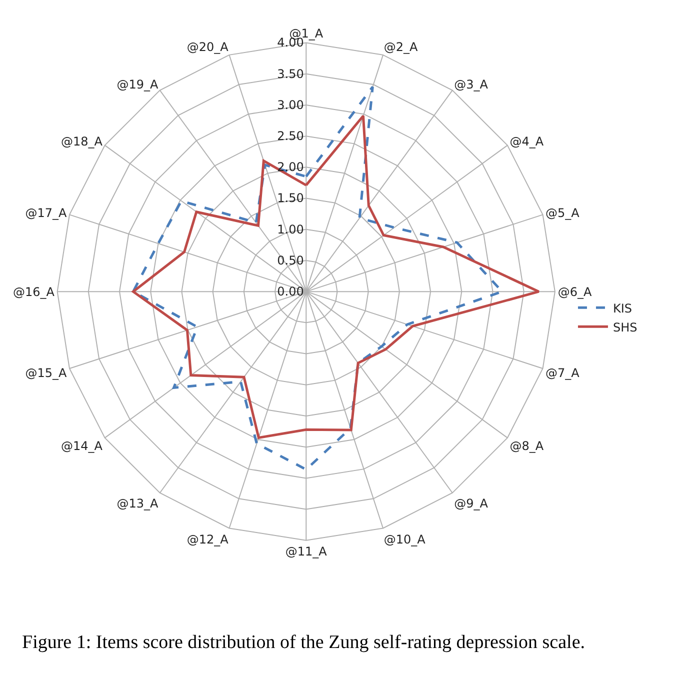 The height and width of the screenshot is (698, 683). What do you see at coordinates (46, 373) in the screenshot?
I see `spoke-label: @15_A` at bounding box center [46, 373].